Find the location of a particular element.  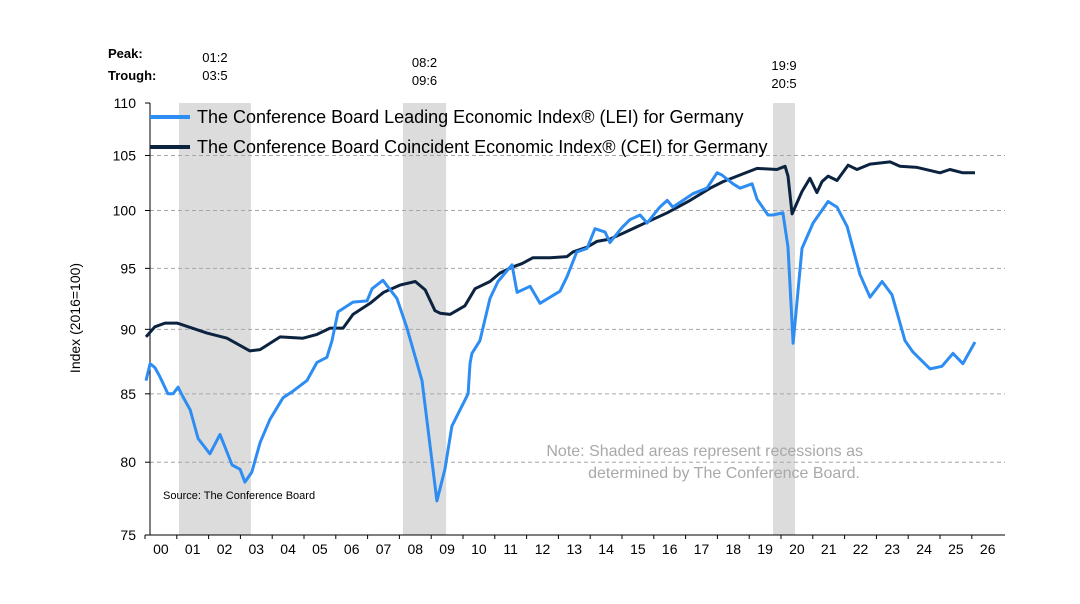

x-tick-label: 25 is located at coordinates (956, 549).